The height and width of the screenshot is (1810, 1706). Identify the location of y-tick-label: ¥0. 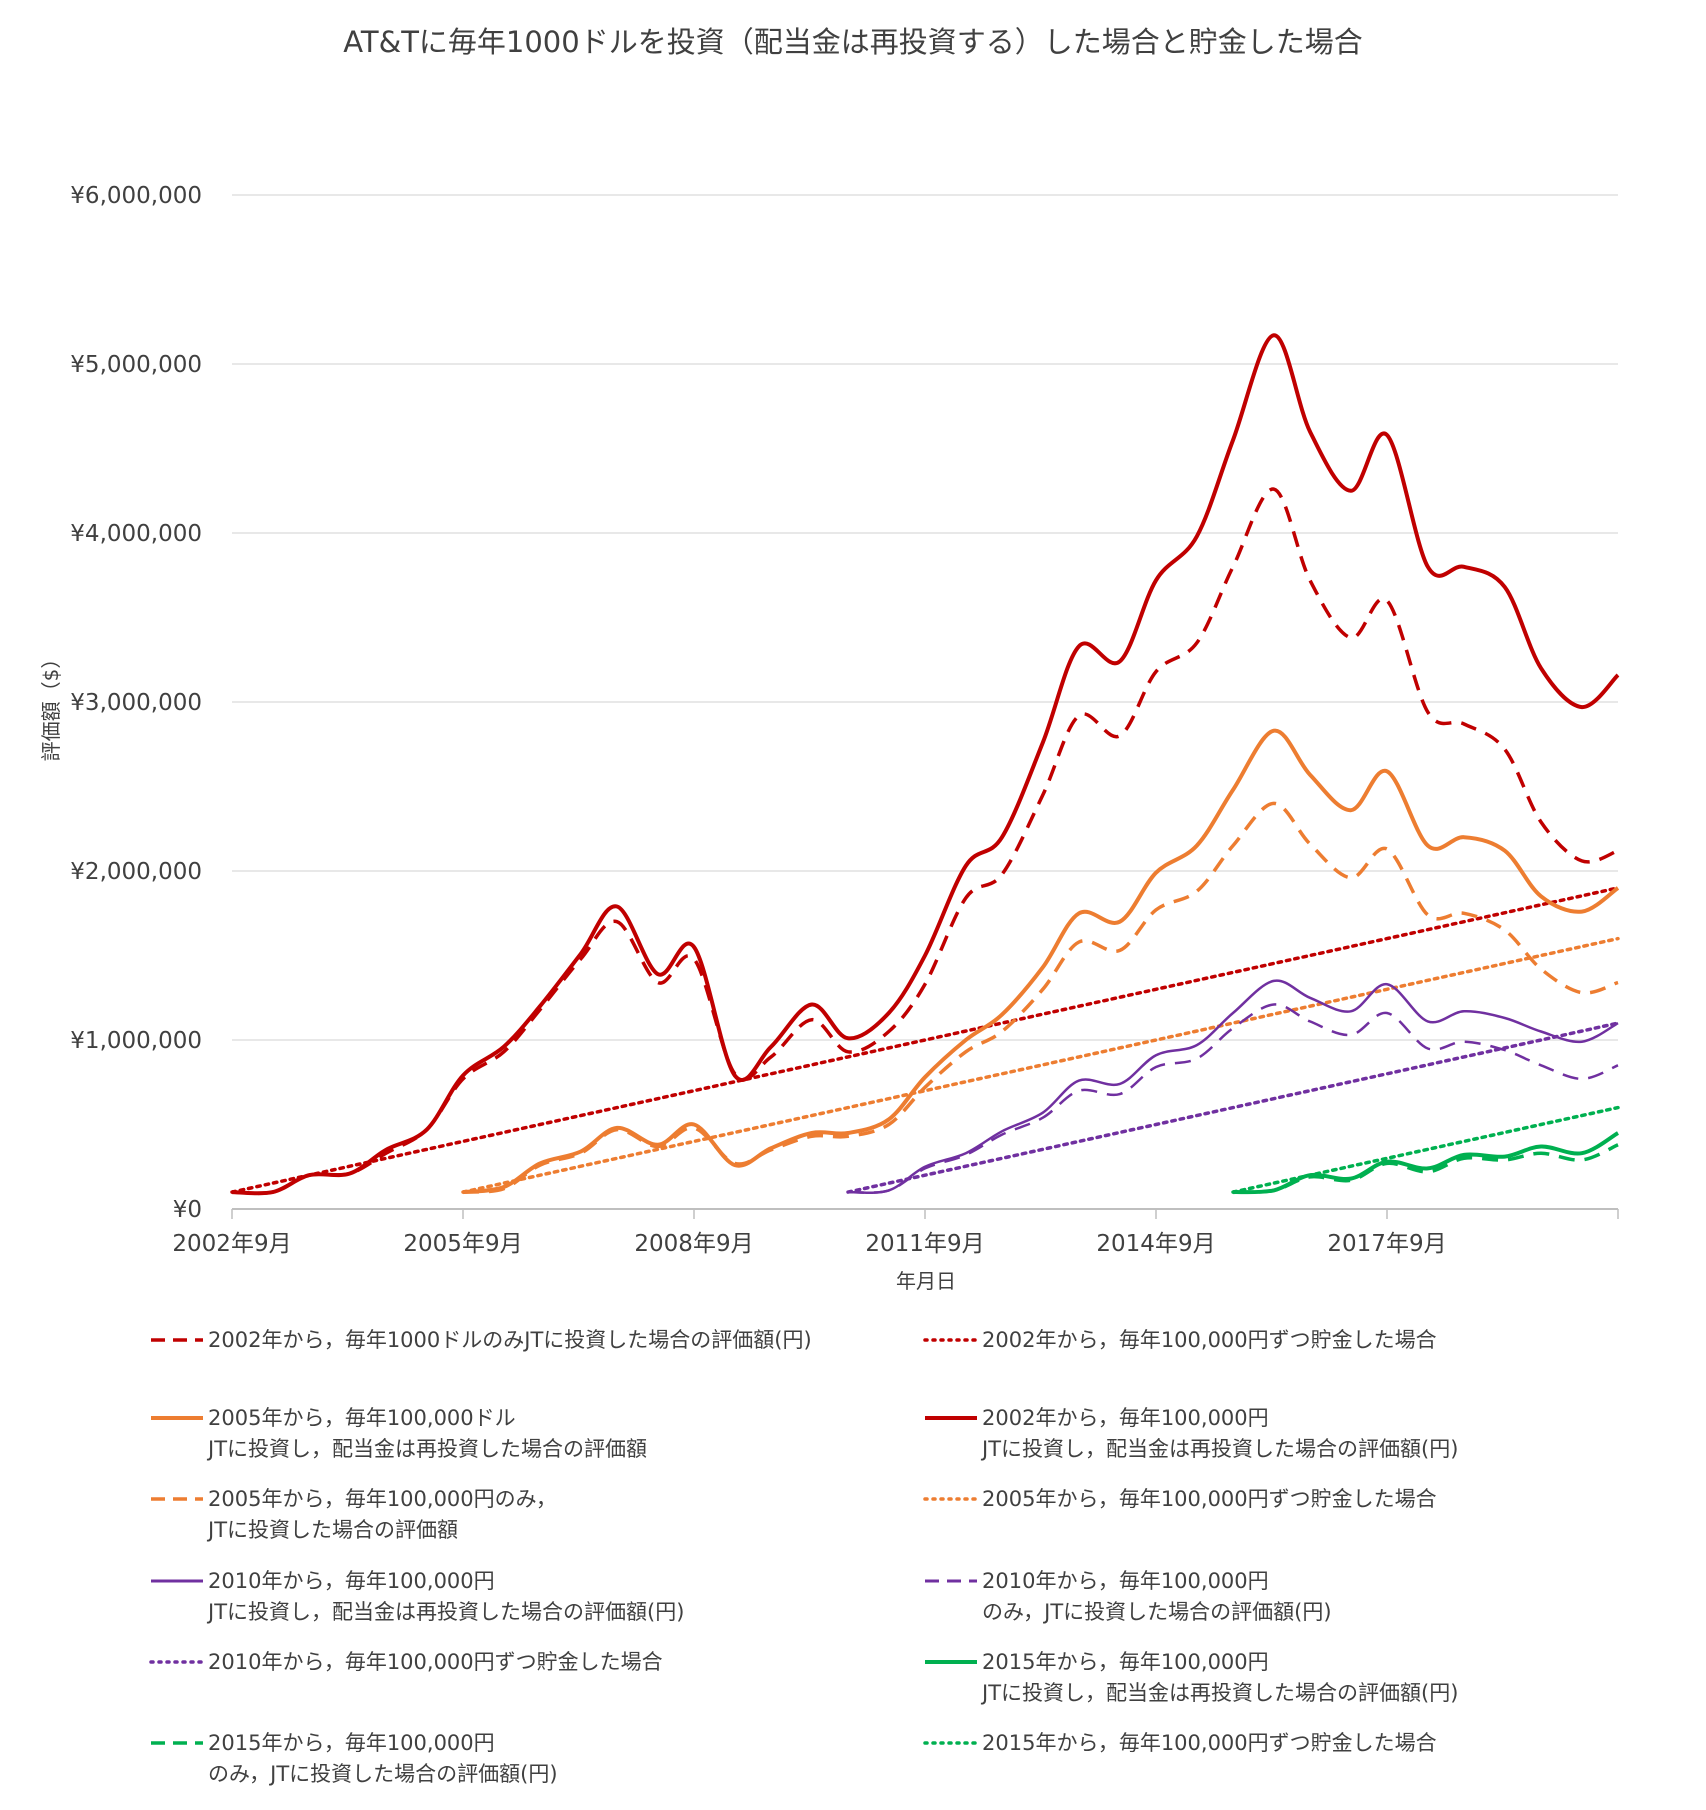
(187, 1210).